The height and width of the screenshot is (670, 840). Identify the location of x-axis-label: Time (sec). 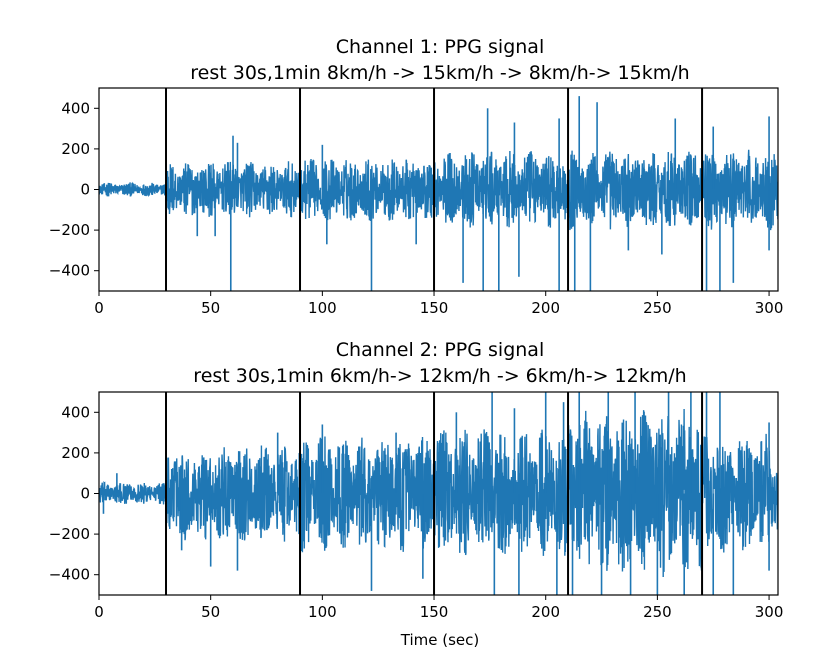
(439, 640).